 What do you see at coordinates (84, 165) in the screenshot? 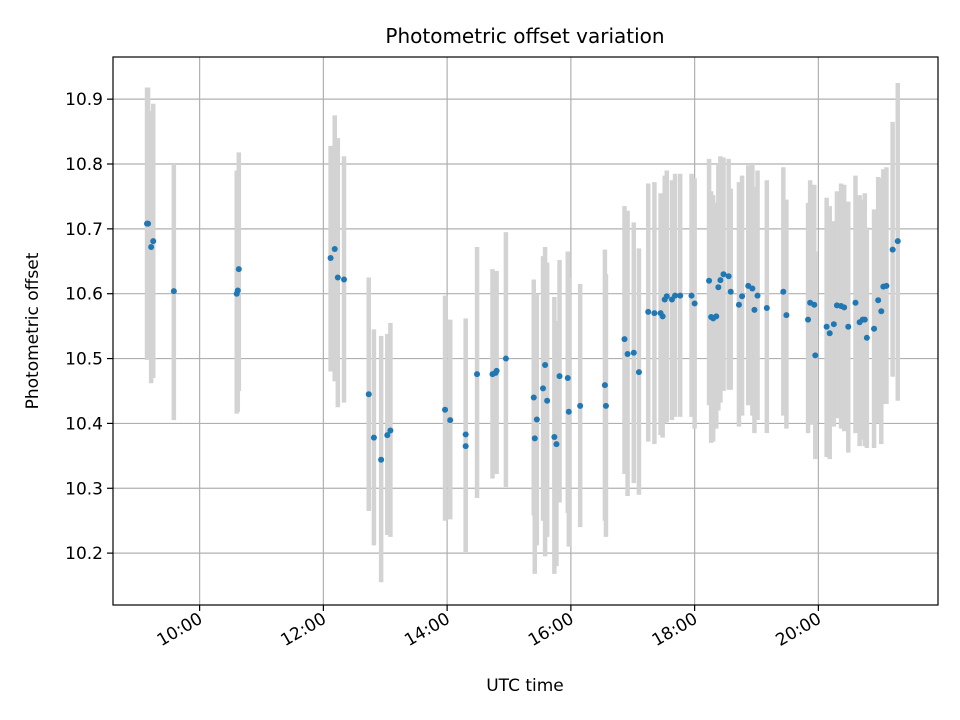
I see `y-tick-label: 10.8` at bounding box center [84, 165].